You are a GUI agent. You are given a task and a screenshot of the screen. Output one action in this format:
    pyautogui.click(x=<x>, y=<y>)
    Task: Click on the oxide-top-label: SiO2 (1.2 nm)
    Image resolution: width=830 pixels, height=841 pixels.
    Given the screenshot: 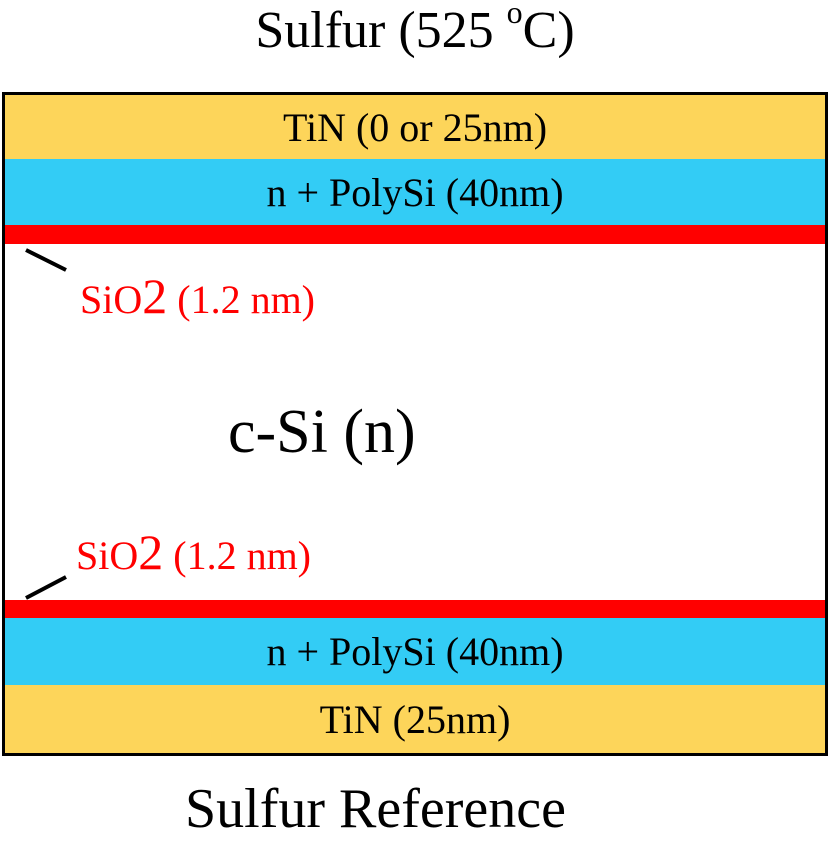 What is the action you would take?
    pyautogui.click(x=198, y=297)
    